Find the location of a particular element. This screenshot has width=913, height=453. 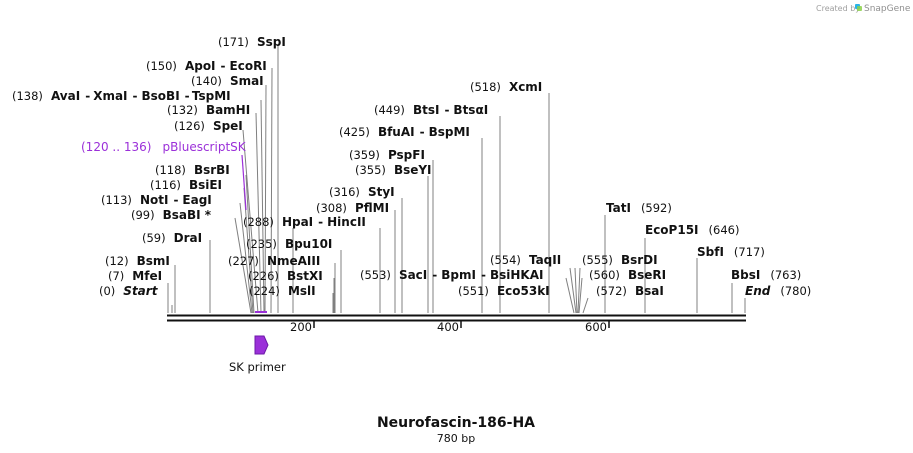

site-position: (646) is located at coordinates (724, 230).